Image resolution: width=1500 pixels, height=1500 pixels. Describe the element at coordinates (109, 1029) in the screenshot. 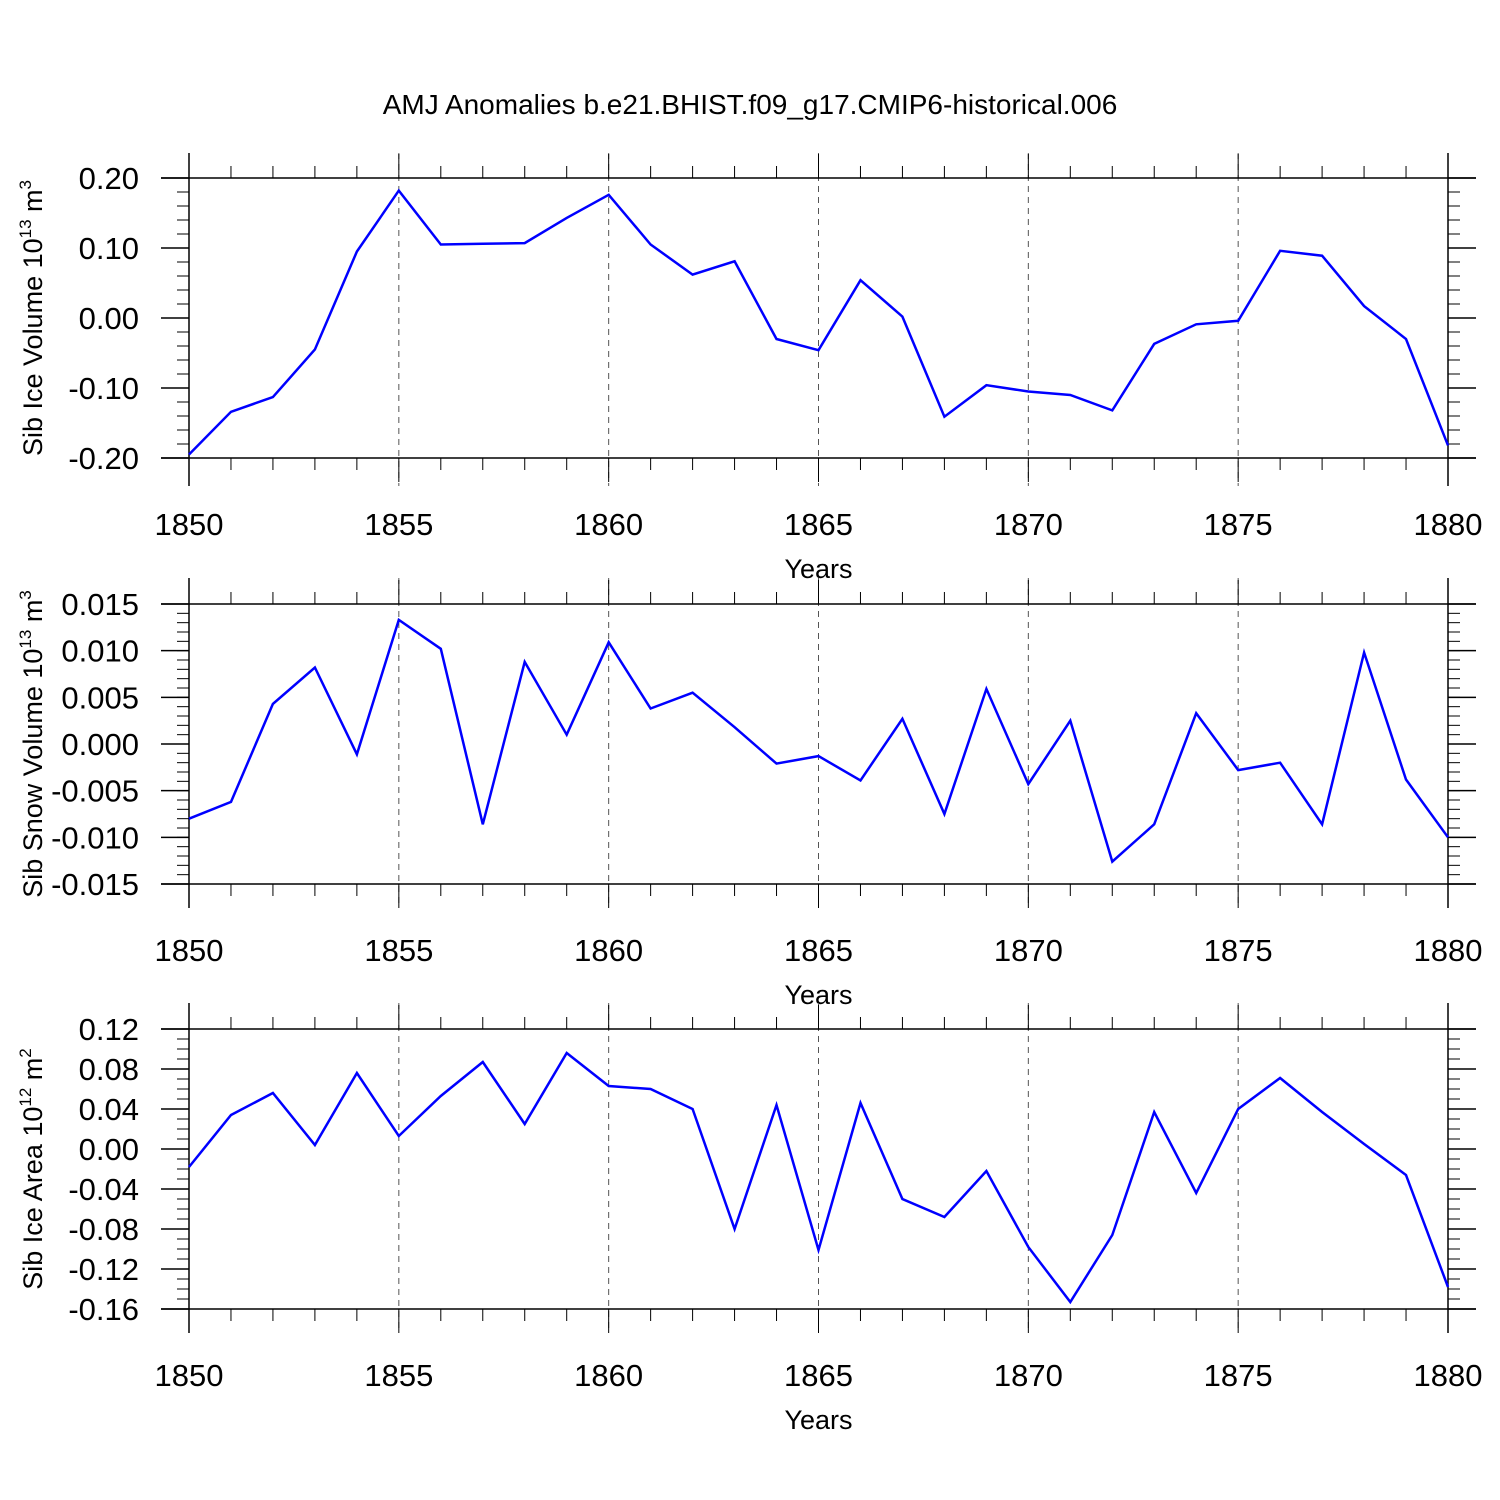

I see `y-tick-label: 0.12` at that location.